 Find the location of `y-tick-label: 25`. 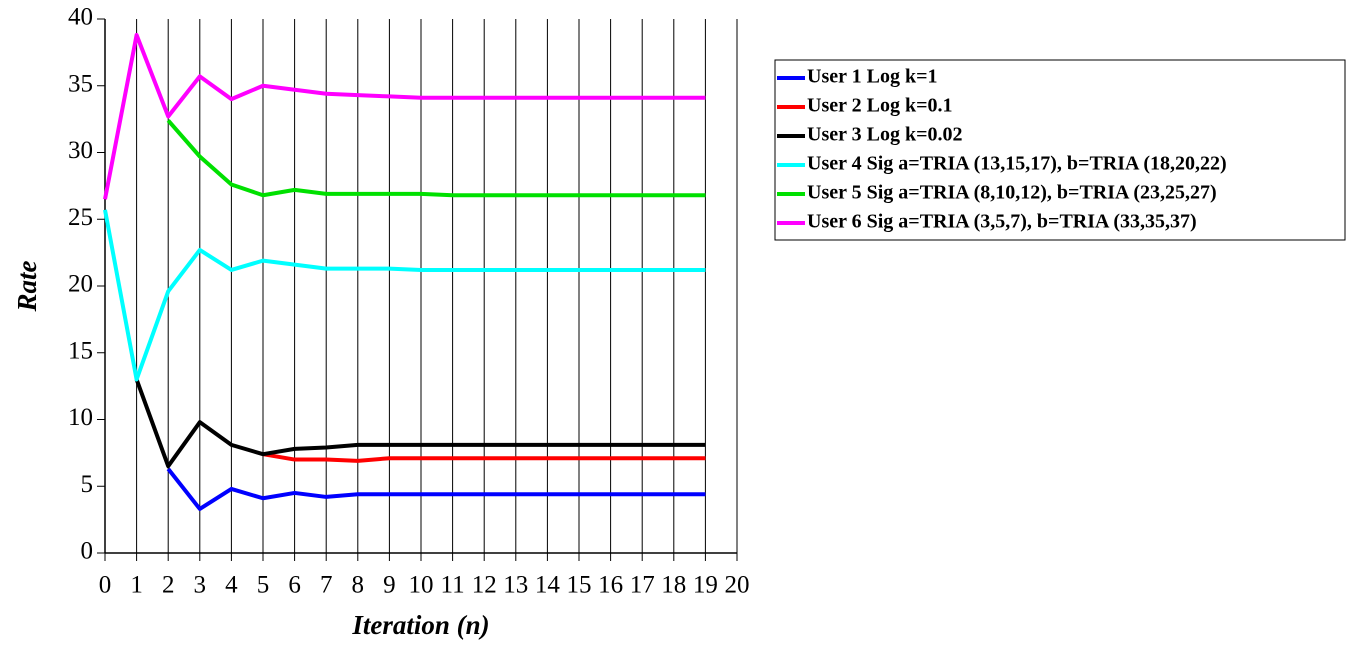

y-tick-label: 25 is located at coordinates (80, 217).